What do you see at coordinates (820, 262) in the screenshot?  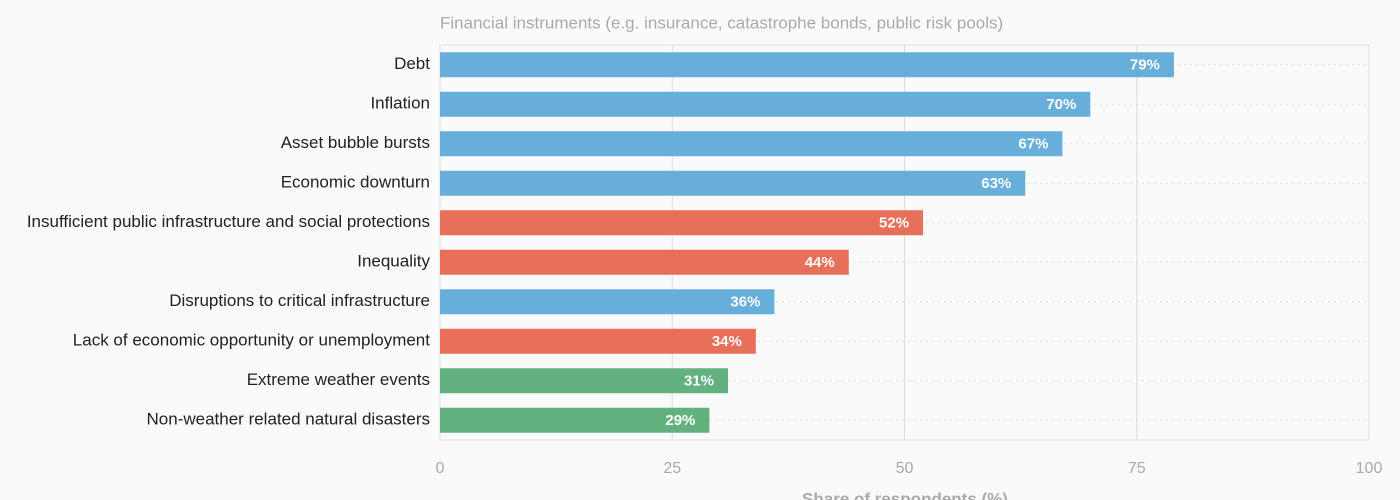 I see `value-label: 44%` at bounding box center [820, 262].